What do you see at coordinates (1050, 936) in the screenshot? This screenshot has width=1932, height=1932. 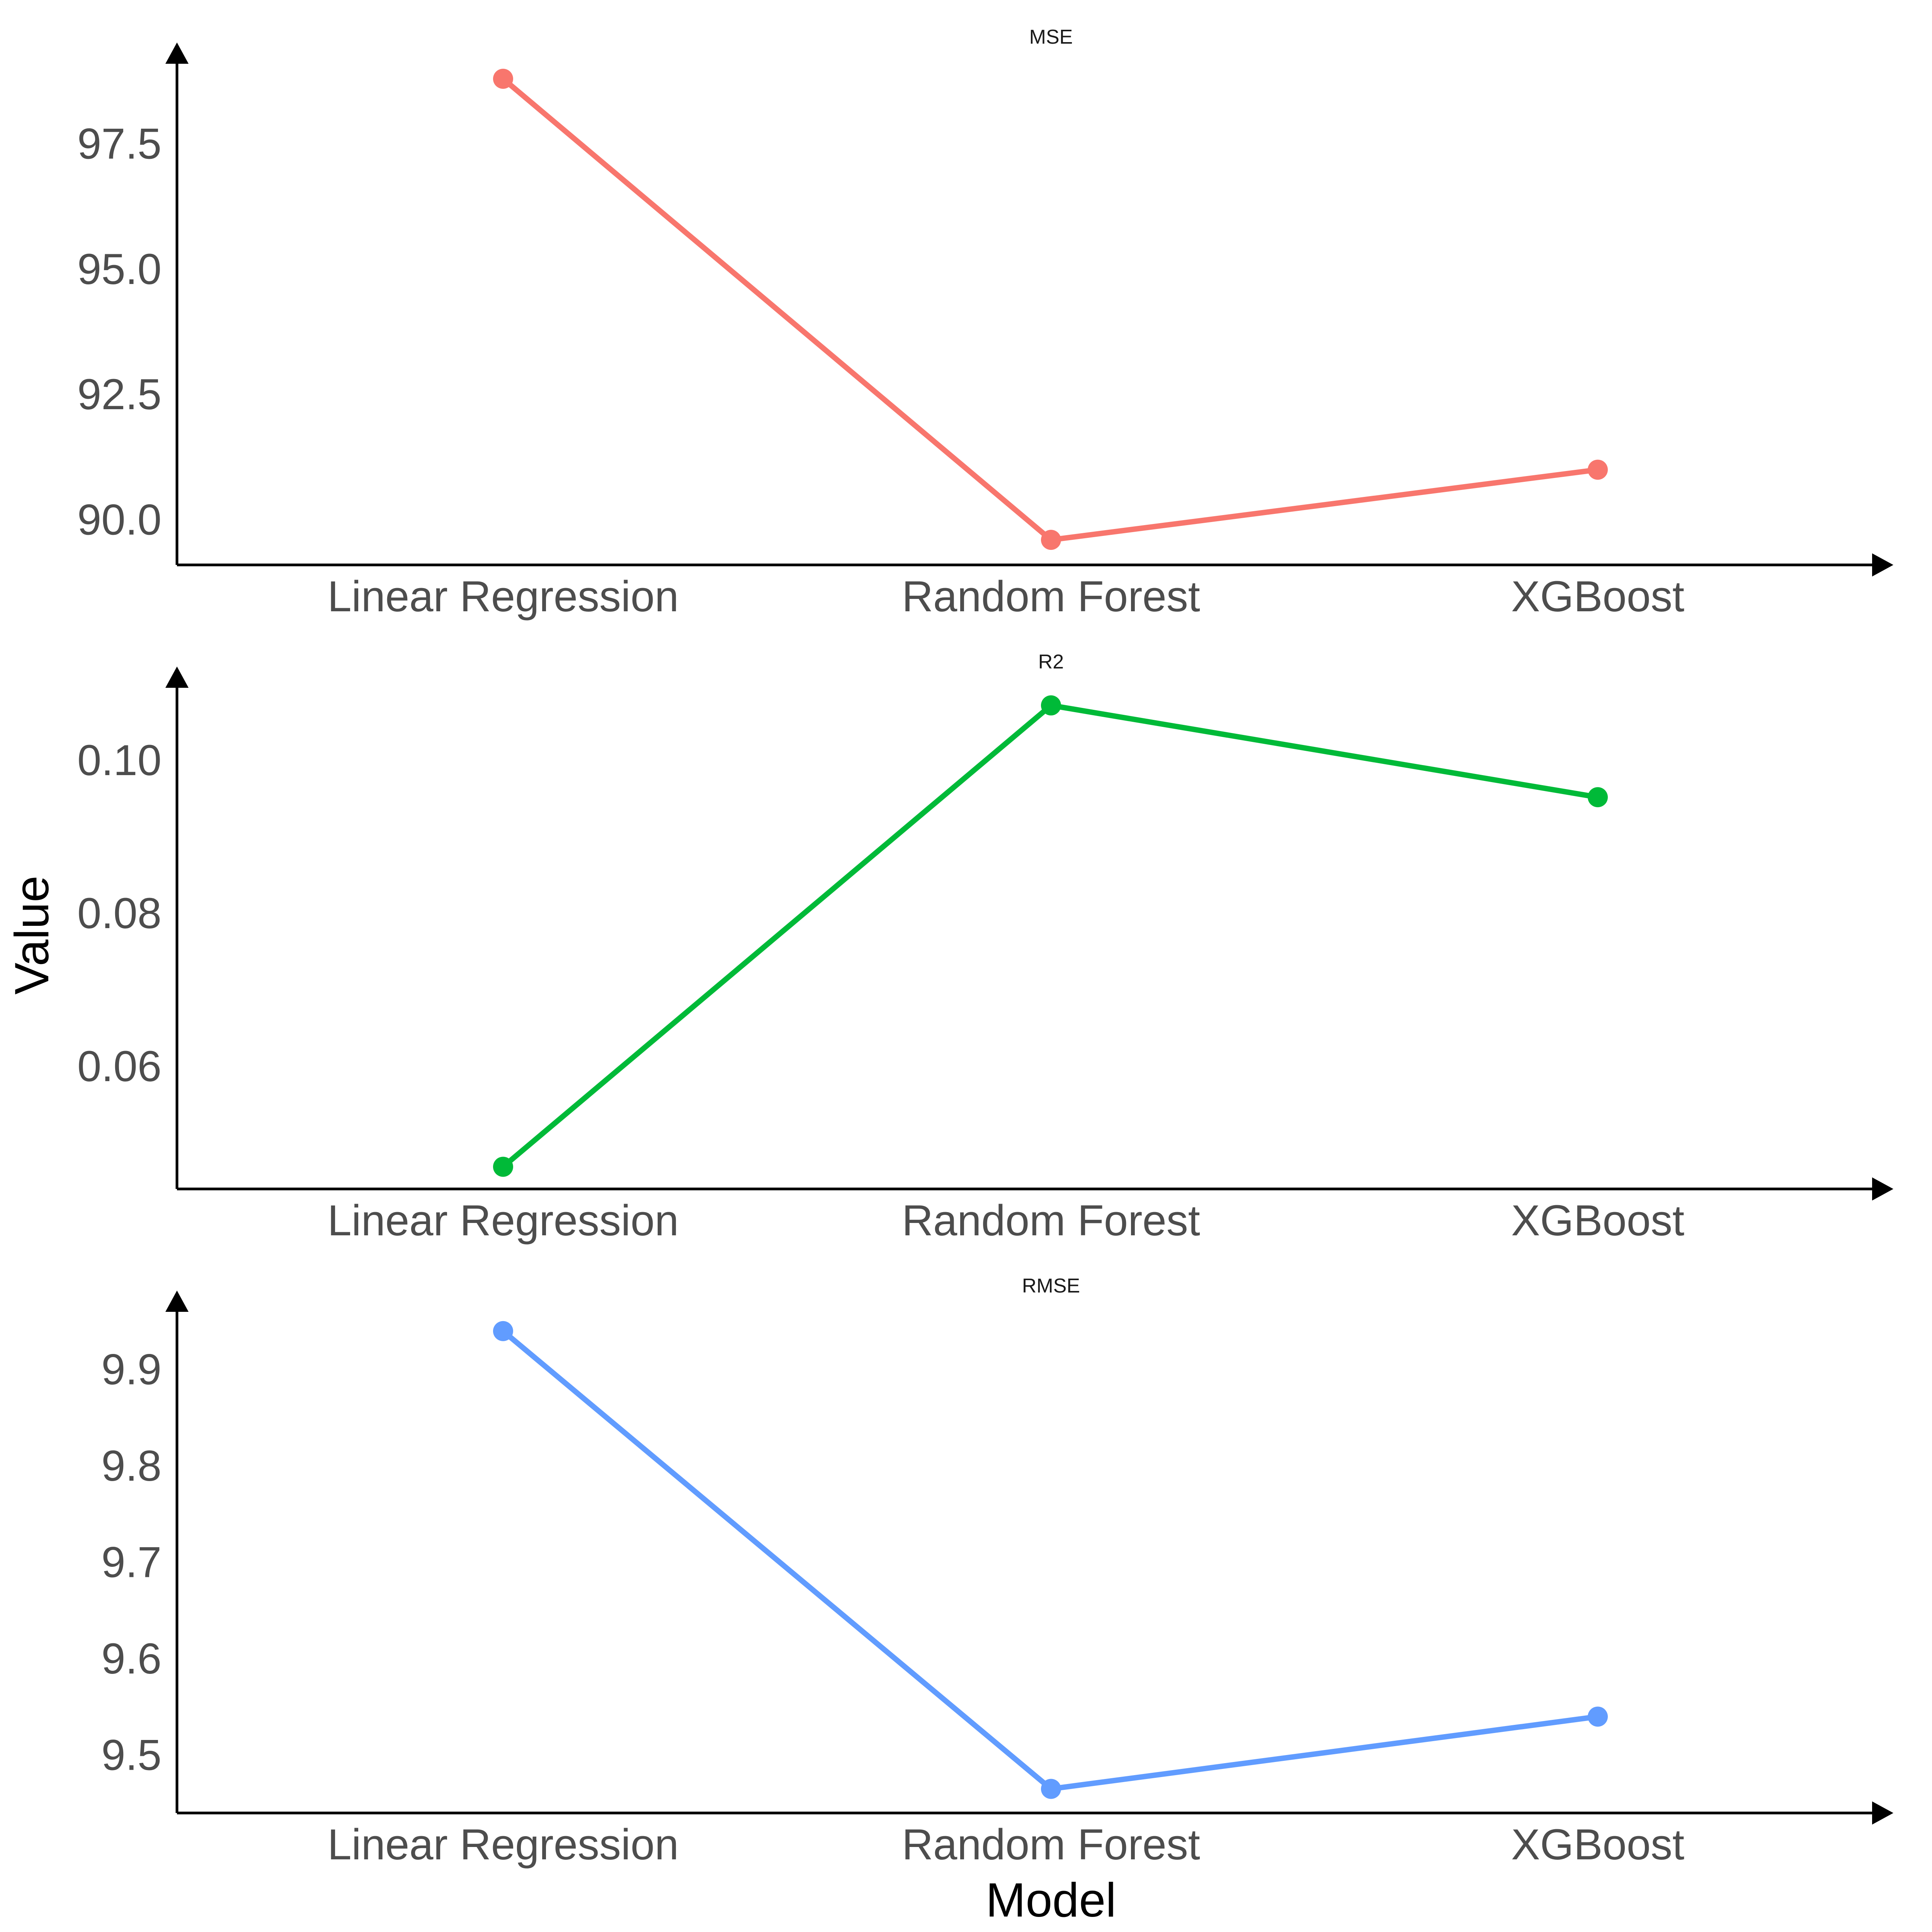 I see `series-line-r2` at bounding box center [1050, 936].